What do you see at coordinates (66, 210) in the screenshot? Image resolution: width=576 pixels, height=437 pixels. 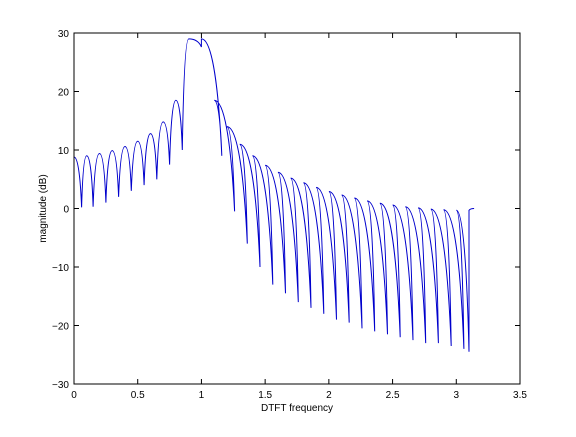 I see `y-tick-label: 0` at bounding box center [66, 210].